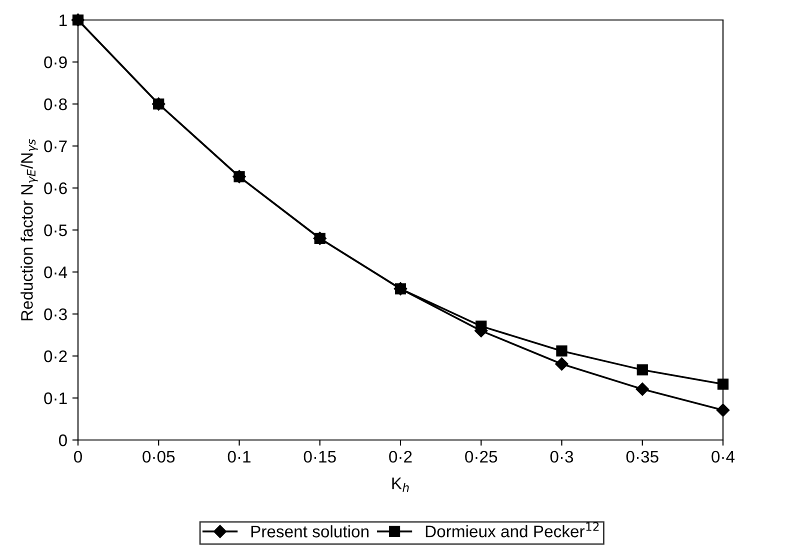 Image resolution: width=788 pixels, height=558 pixels. I want to click on y-tick-label: 0·6, so click(55, 188).